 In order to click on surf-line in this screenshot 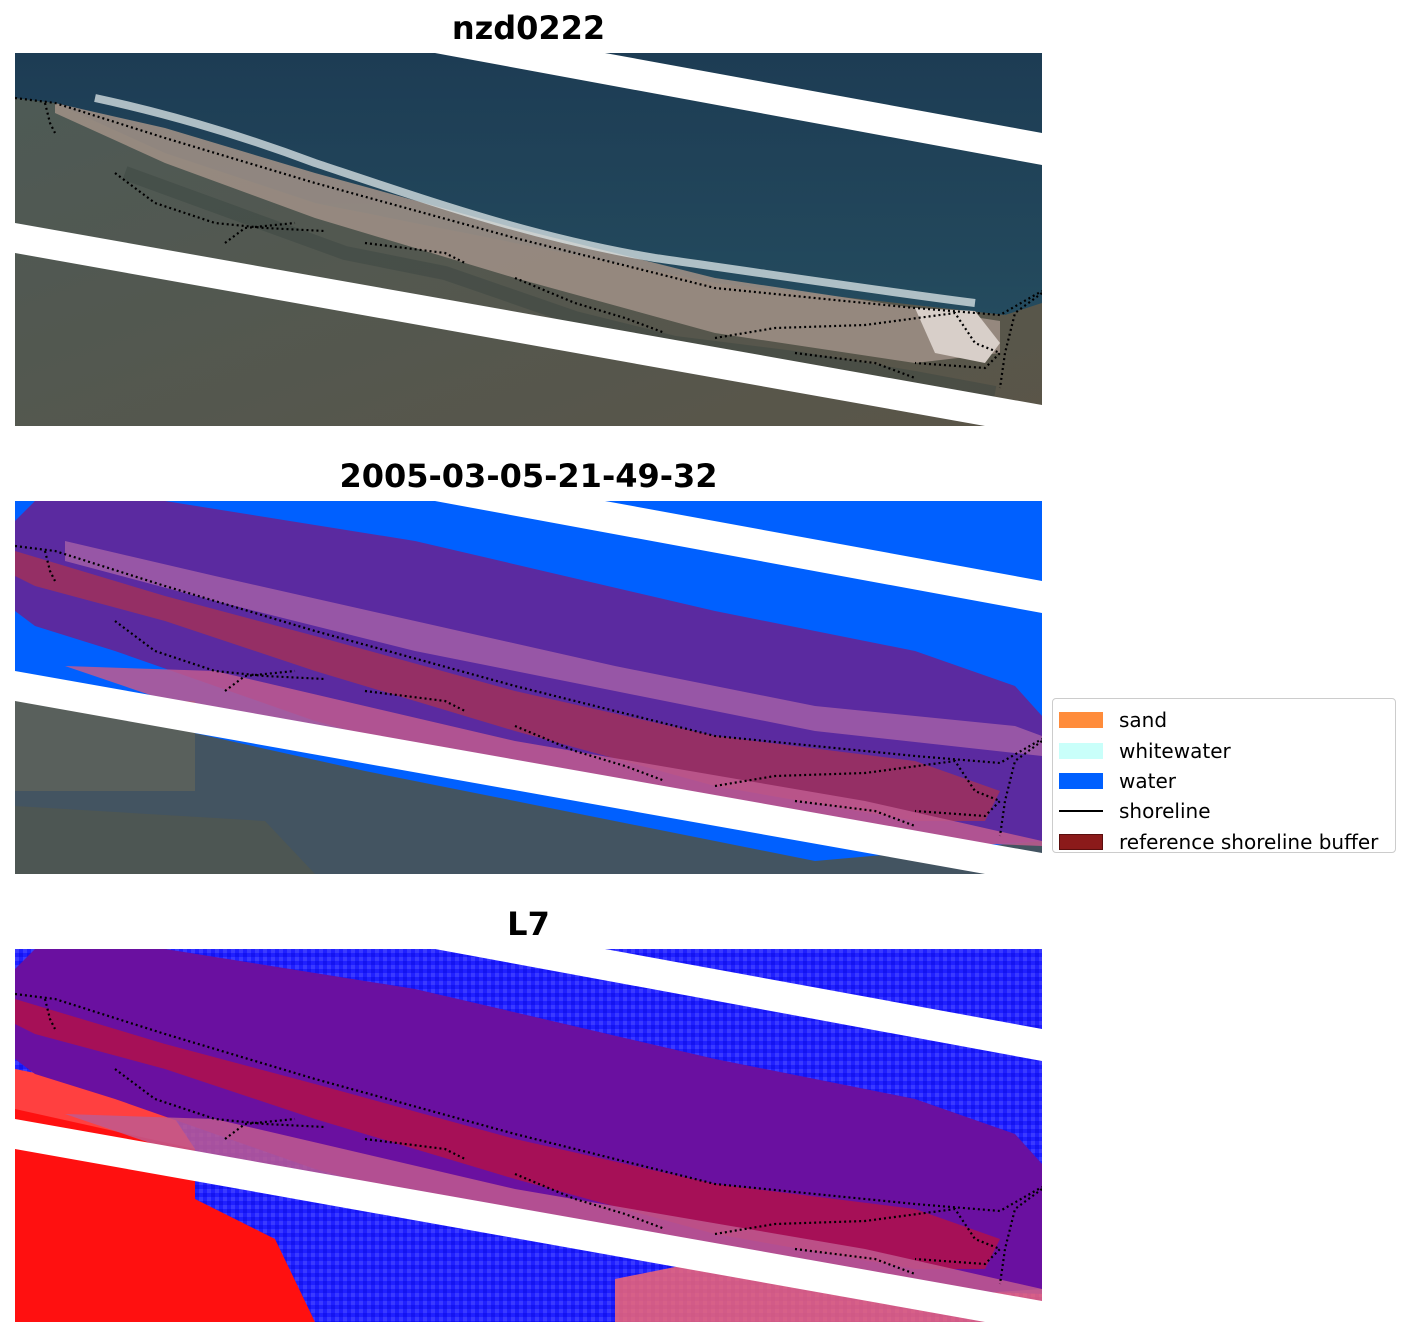, I will do `click(535, 200)`.